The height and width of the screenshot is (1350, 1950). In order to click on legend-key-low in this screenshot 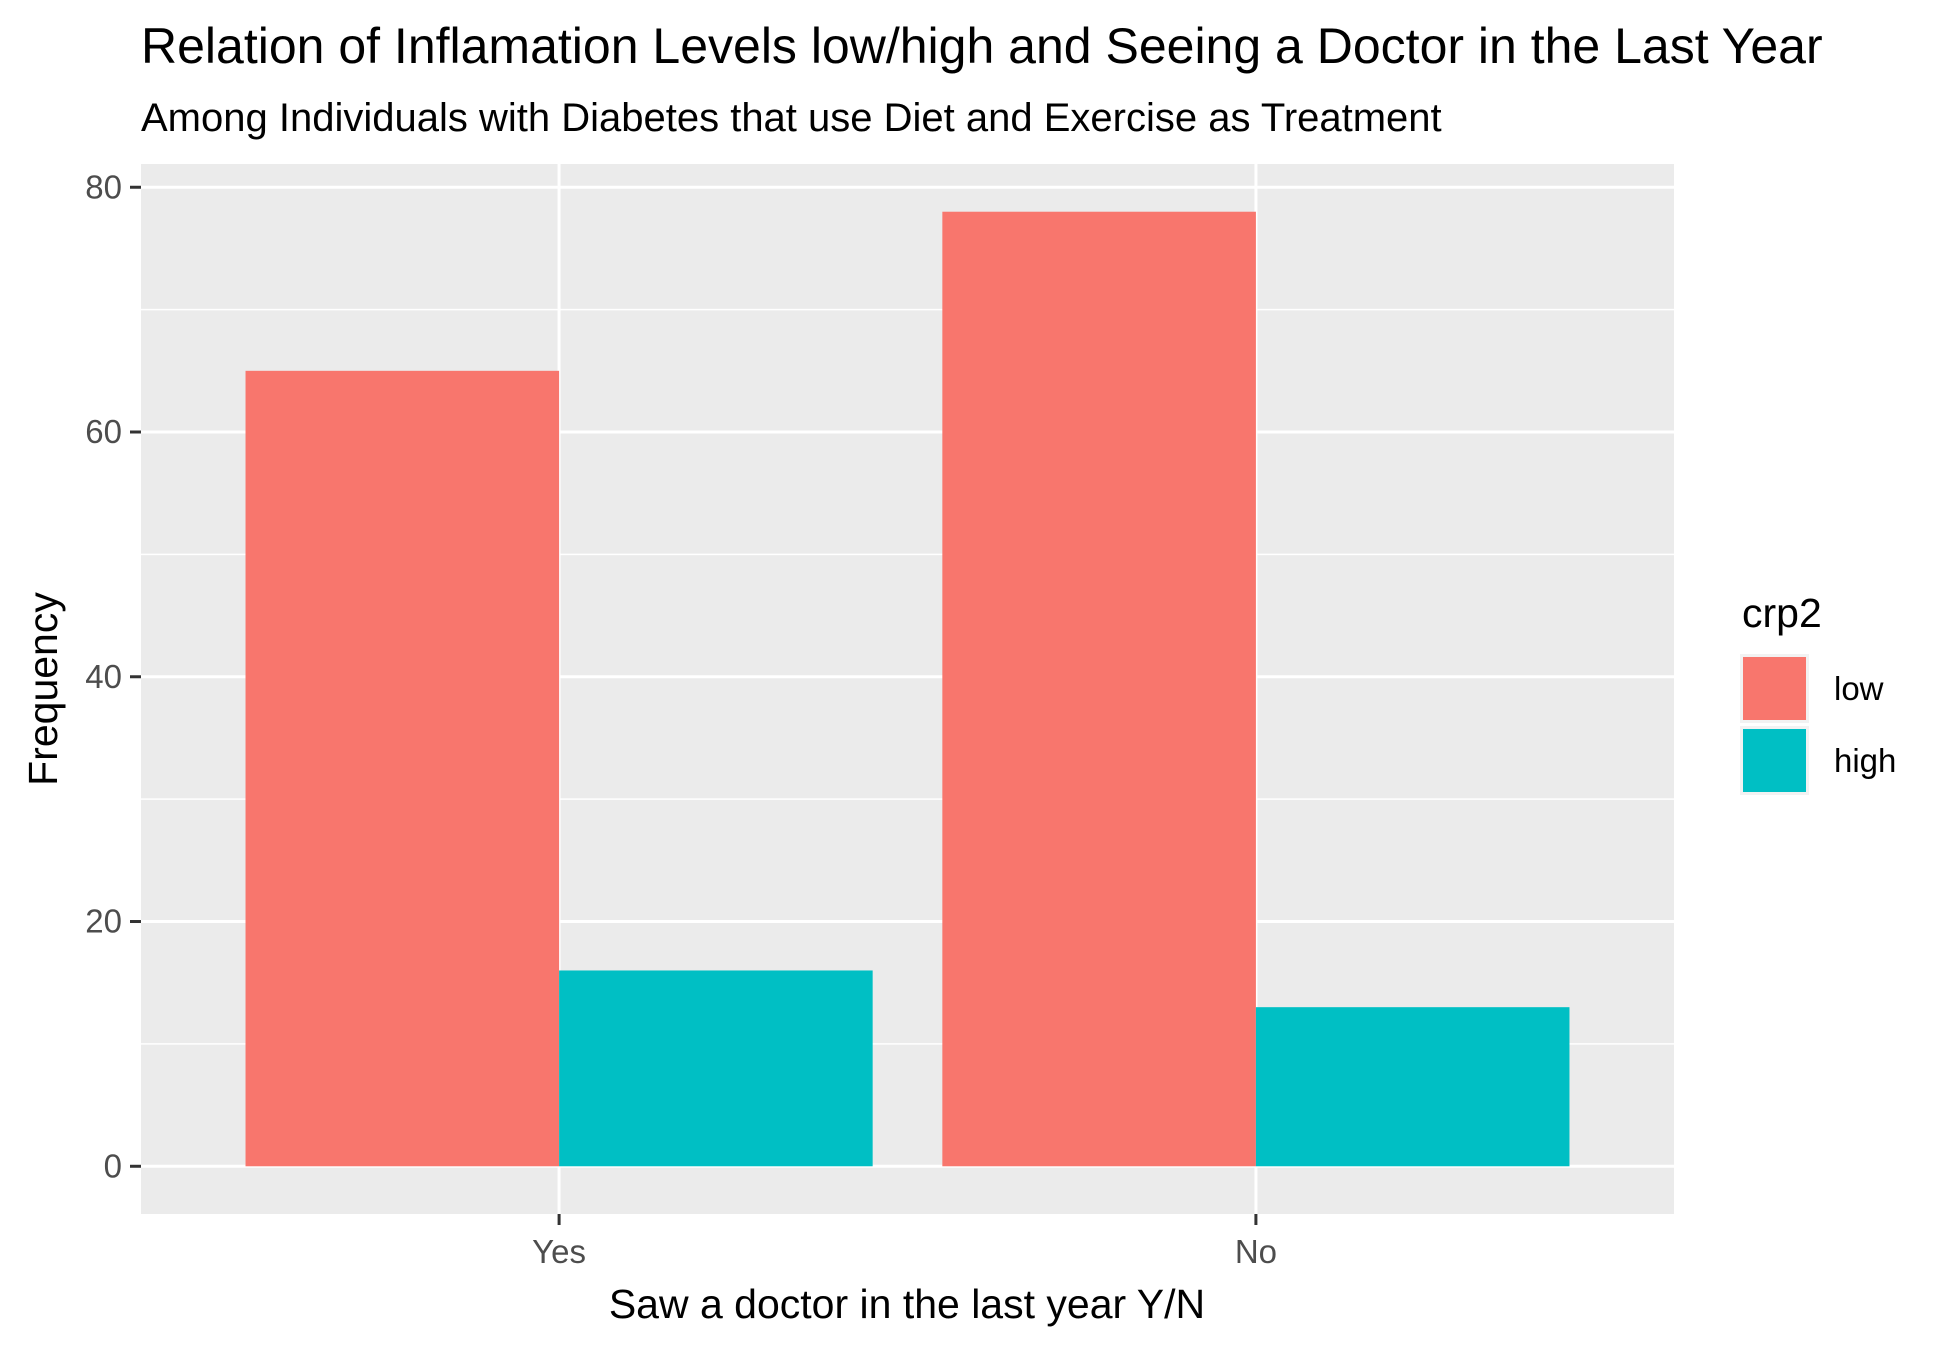, I will do `click(1774, 688)`.